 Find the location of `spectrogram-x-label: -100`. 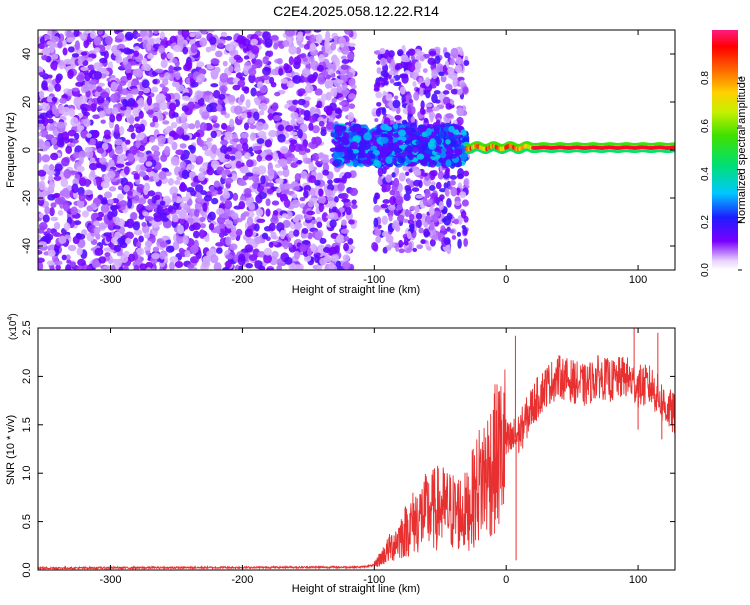

spectrogram-x-label: -100 is located at coordinates (374, 280).